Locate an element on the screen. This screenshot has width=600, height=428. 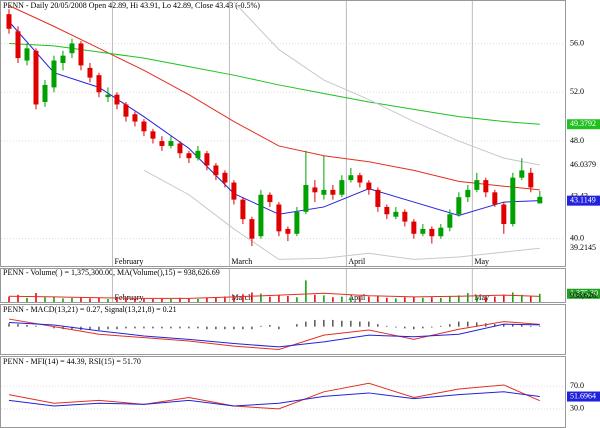
month-label: February is located at coordinates (128, 297).